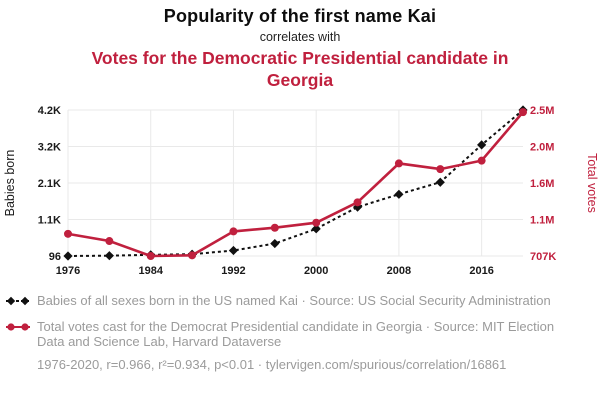 The height and width of the screenshot is (414, 600). I want to click on correlates-with-text: correlates with, so click(300, 37).